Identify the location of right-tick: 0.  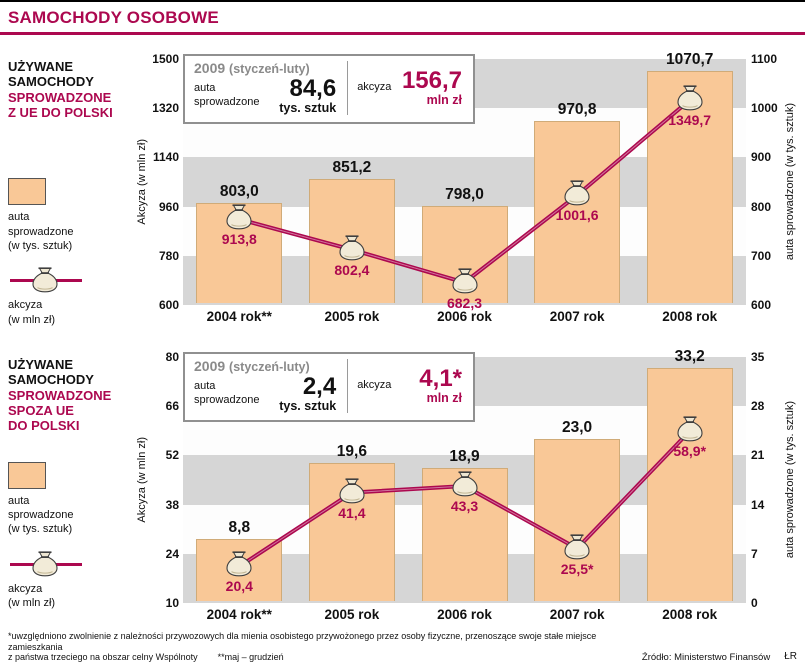
(754, 603).